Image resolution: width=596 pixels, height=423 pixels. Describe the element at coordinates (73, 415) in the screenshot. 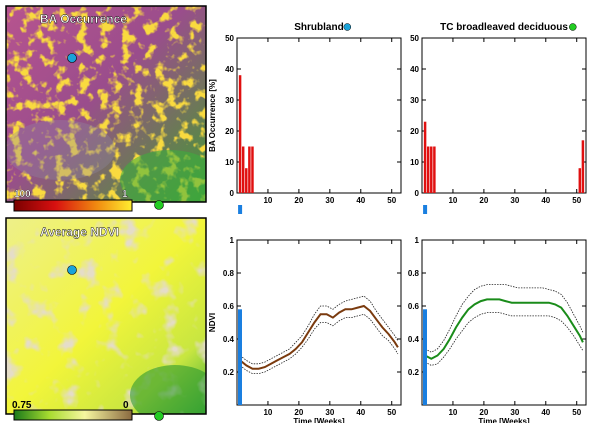

I see `ndvi-color-scale` at that location.